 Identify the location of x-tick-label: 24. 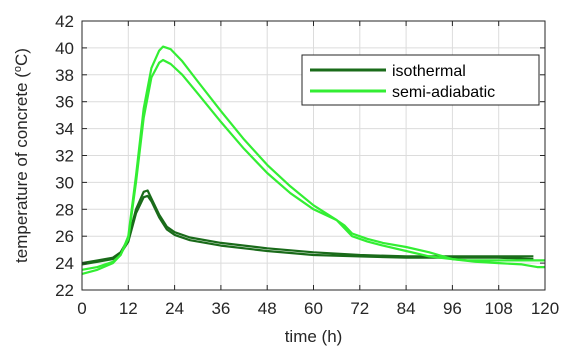
(174, 308).